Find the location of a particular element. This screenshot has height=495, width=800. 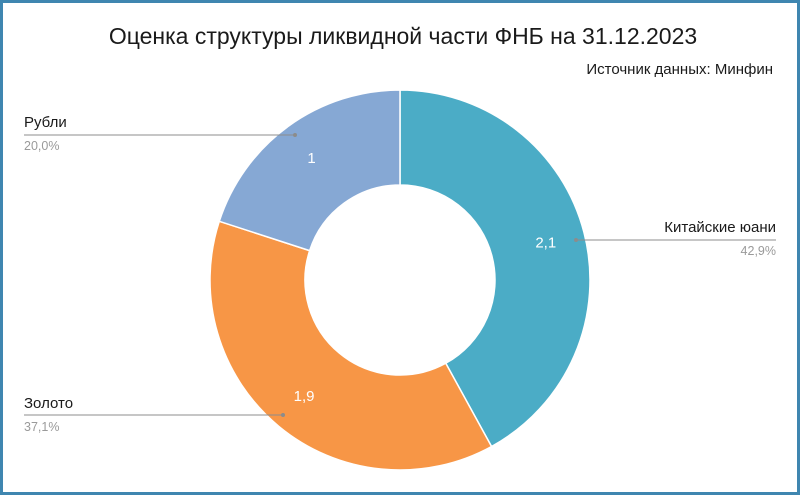

slice-percent-label: 20,0% is located at coordinates (41, 146).